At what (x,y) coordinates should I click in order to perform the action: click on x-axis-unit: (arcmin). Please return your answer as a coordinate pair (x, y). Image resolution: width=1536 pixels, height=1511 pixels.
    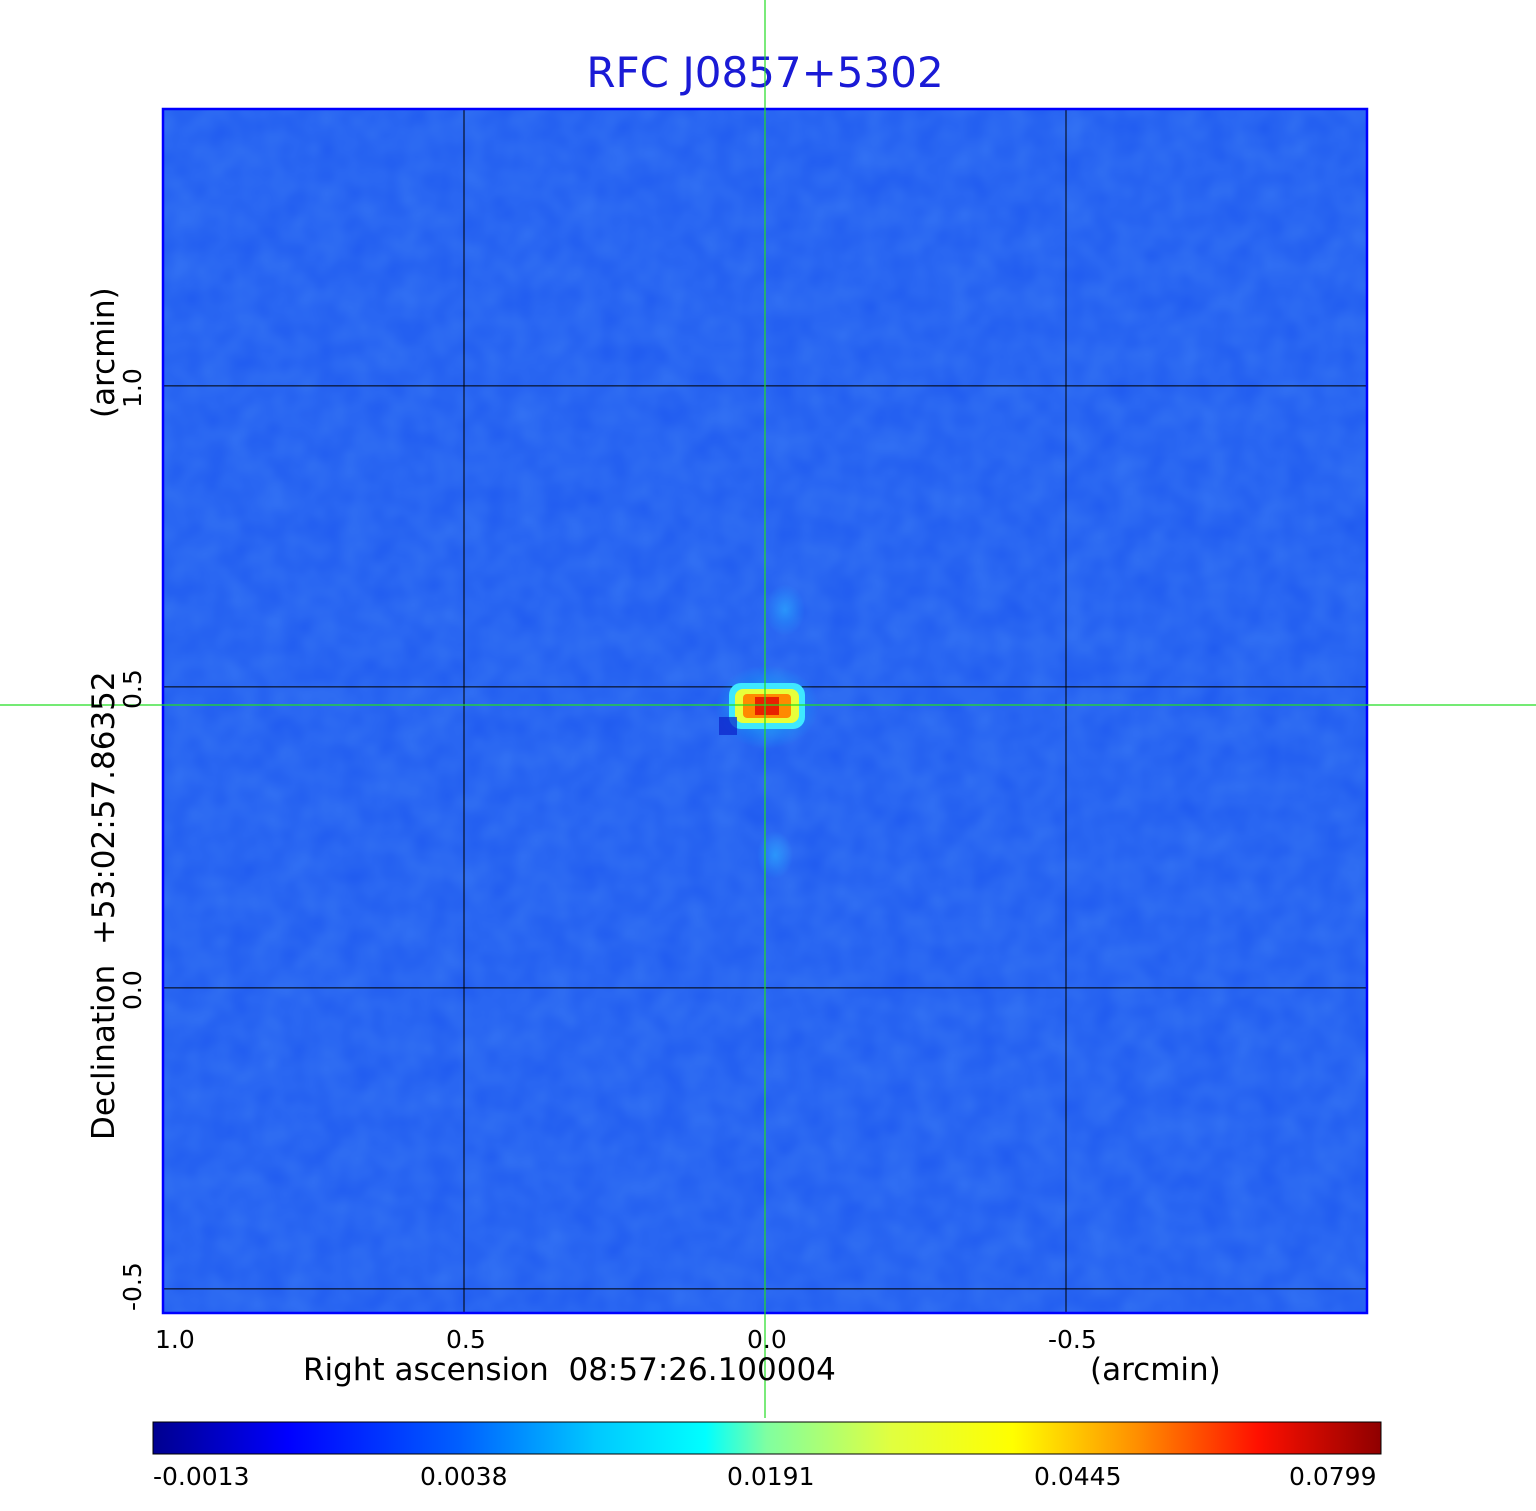
    Looking at the image, I should click on (1155, 1370).